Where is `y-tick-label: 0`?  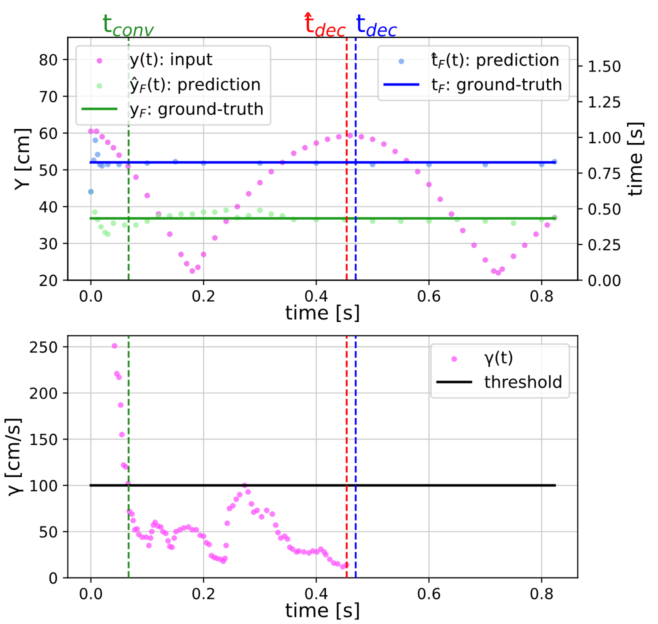
y-tick-label: 0 is located at coordinates (53, 578).